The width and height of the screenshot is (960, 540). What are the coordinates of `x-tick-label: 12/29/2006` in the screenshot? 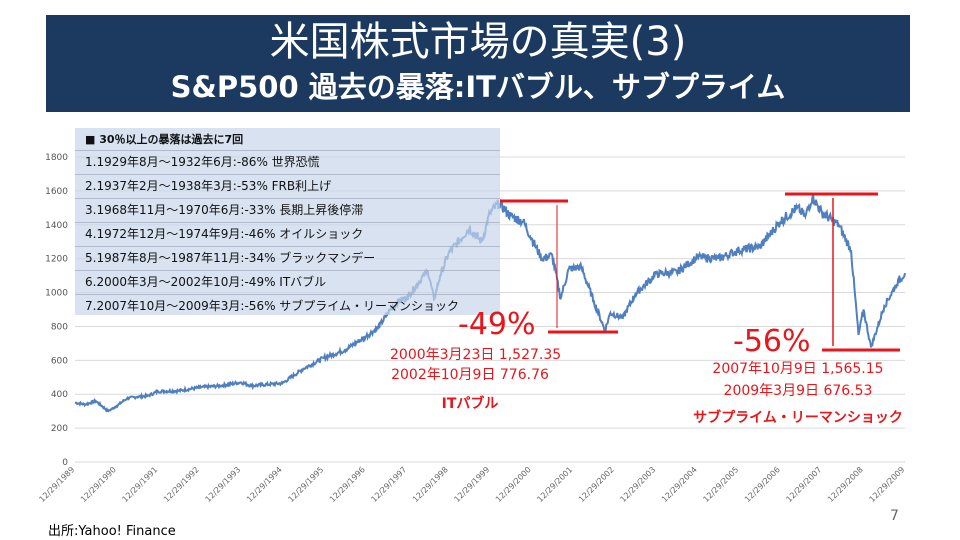 It's located at (762, 484).